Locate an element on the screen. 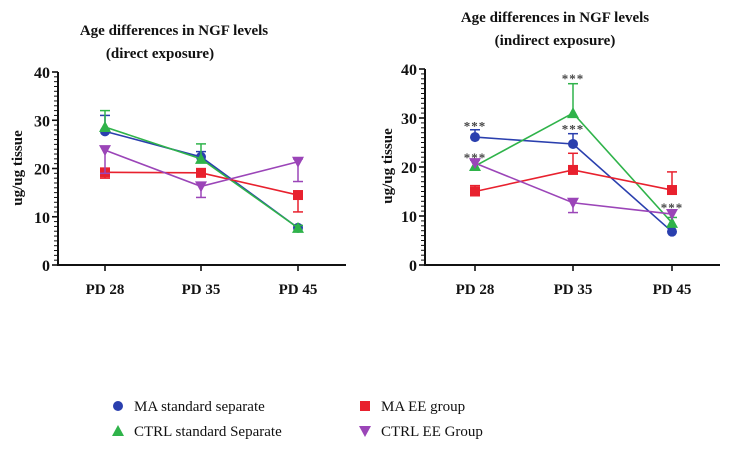 Image resolution: width=733 pixels, height=461 pixels. series-ma-ee-group is located at coordinates (573, 174).